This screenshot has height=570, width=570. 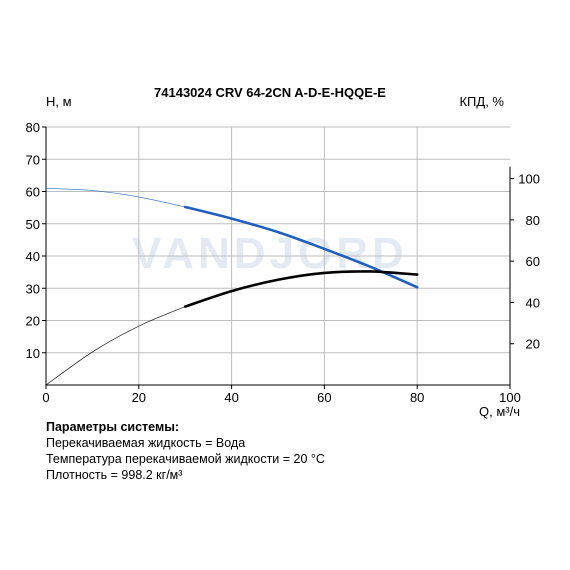 What do you see at coordinates (33, 288) in the screenshot?
I see `y-tick-label: 30` at bounding box center [33, 288].